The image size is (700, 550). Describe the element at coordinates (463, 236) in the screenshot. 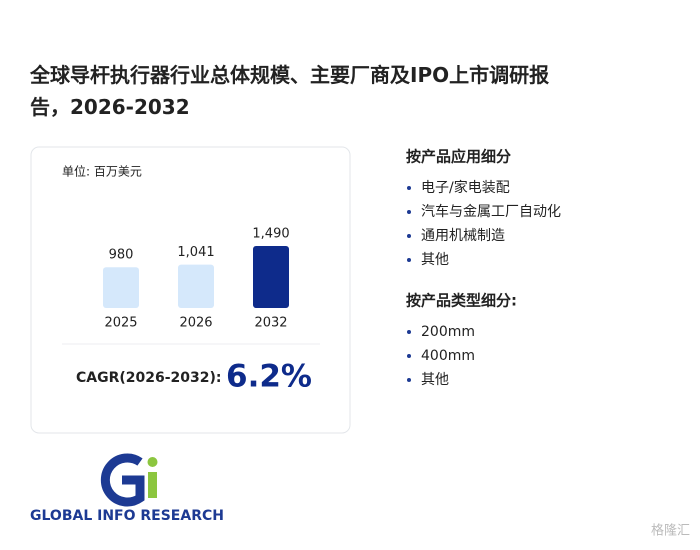

I see `segment-item: 通用机械制造` at that location.